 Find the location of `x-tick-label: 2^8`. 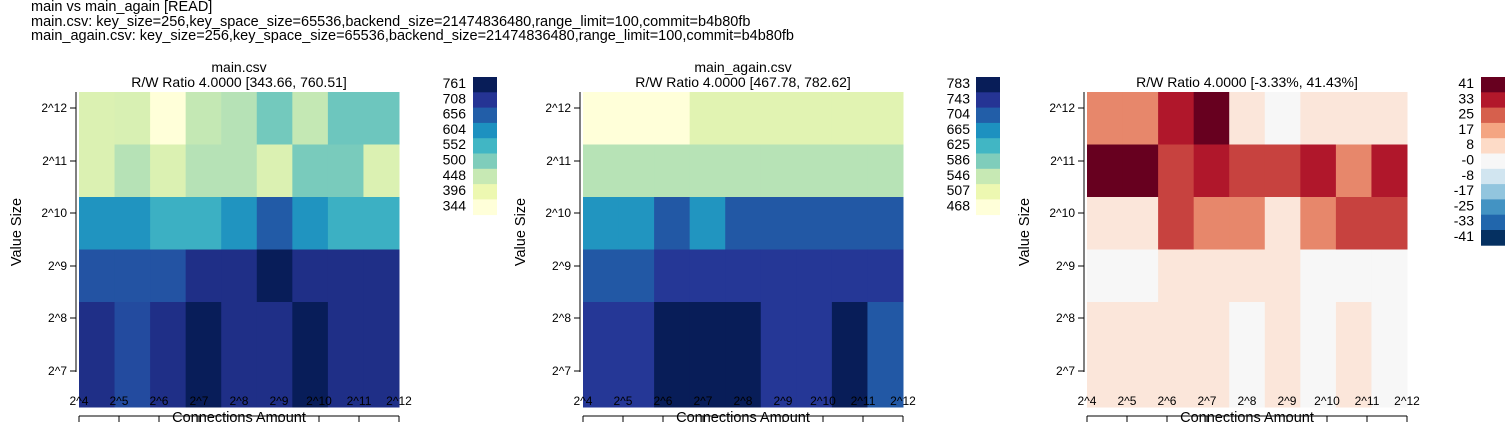

x-tick-label: 2^8 is located at coordinates (743, 401).